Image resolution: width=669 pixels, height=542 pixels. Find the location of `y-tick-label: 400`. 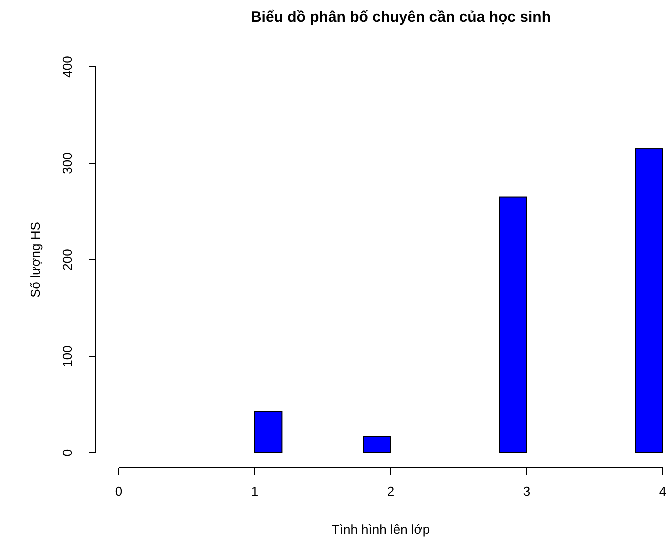

y-tick-label: 400 is located at coordinates (67, 67).